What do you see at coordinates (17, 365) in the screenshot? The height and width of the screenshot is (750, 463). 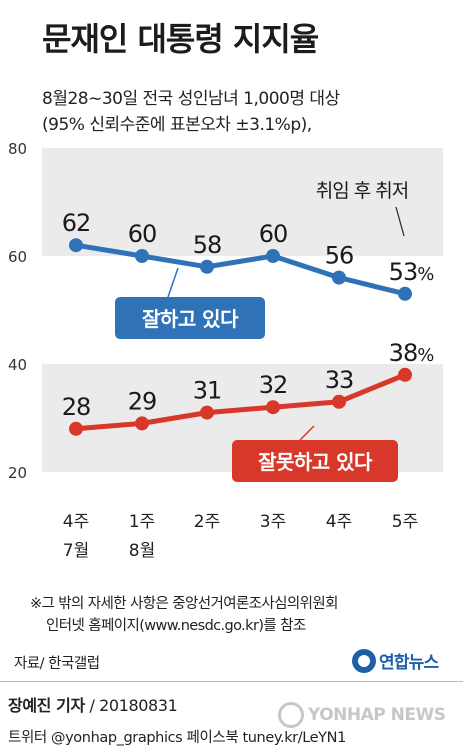 I see `y-tick-label: 40` at bounding box center [17, 365].